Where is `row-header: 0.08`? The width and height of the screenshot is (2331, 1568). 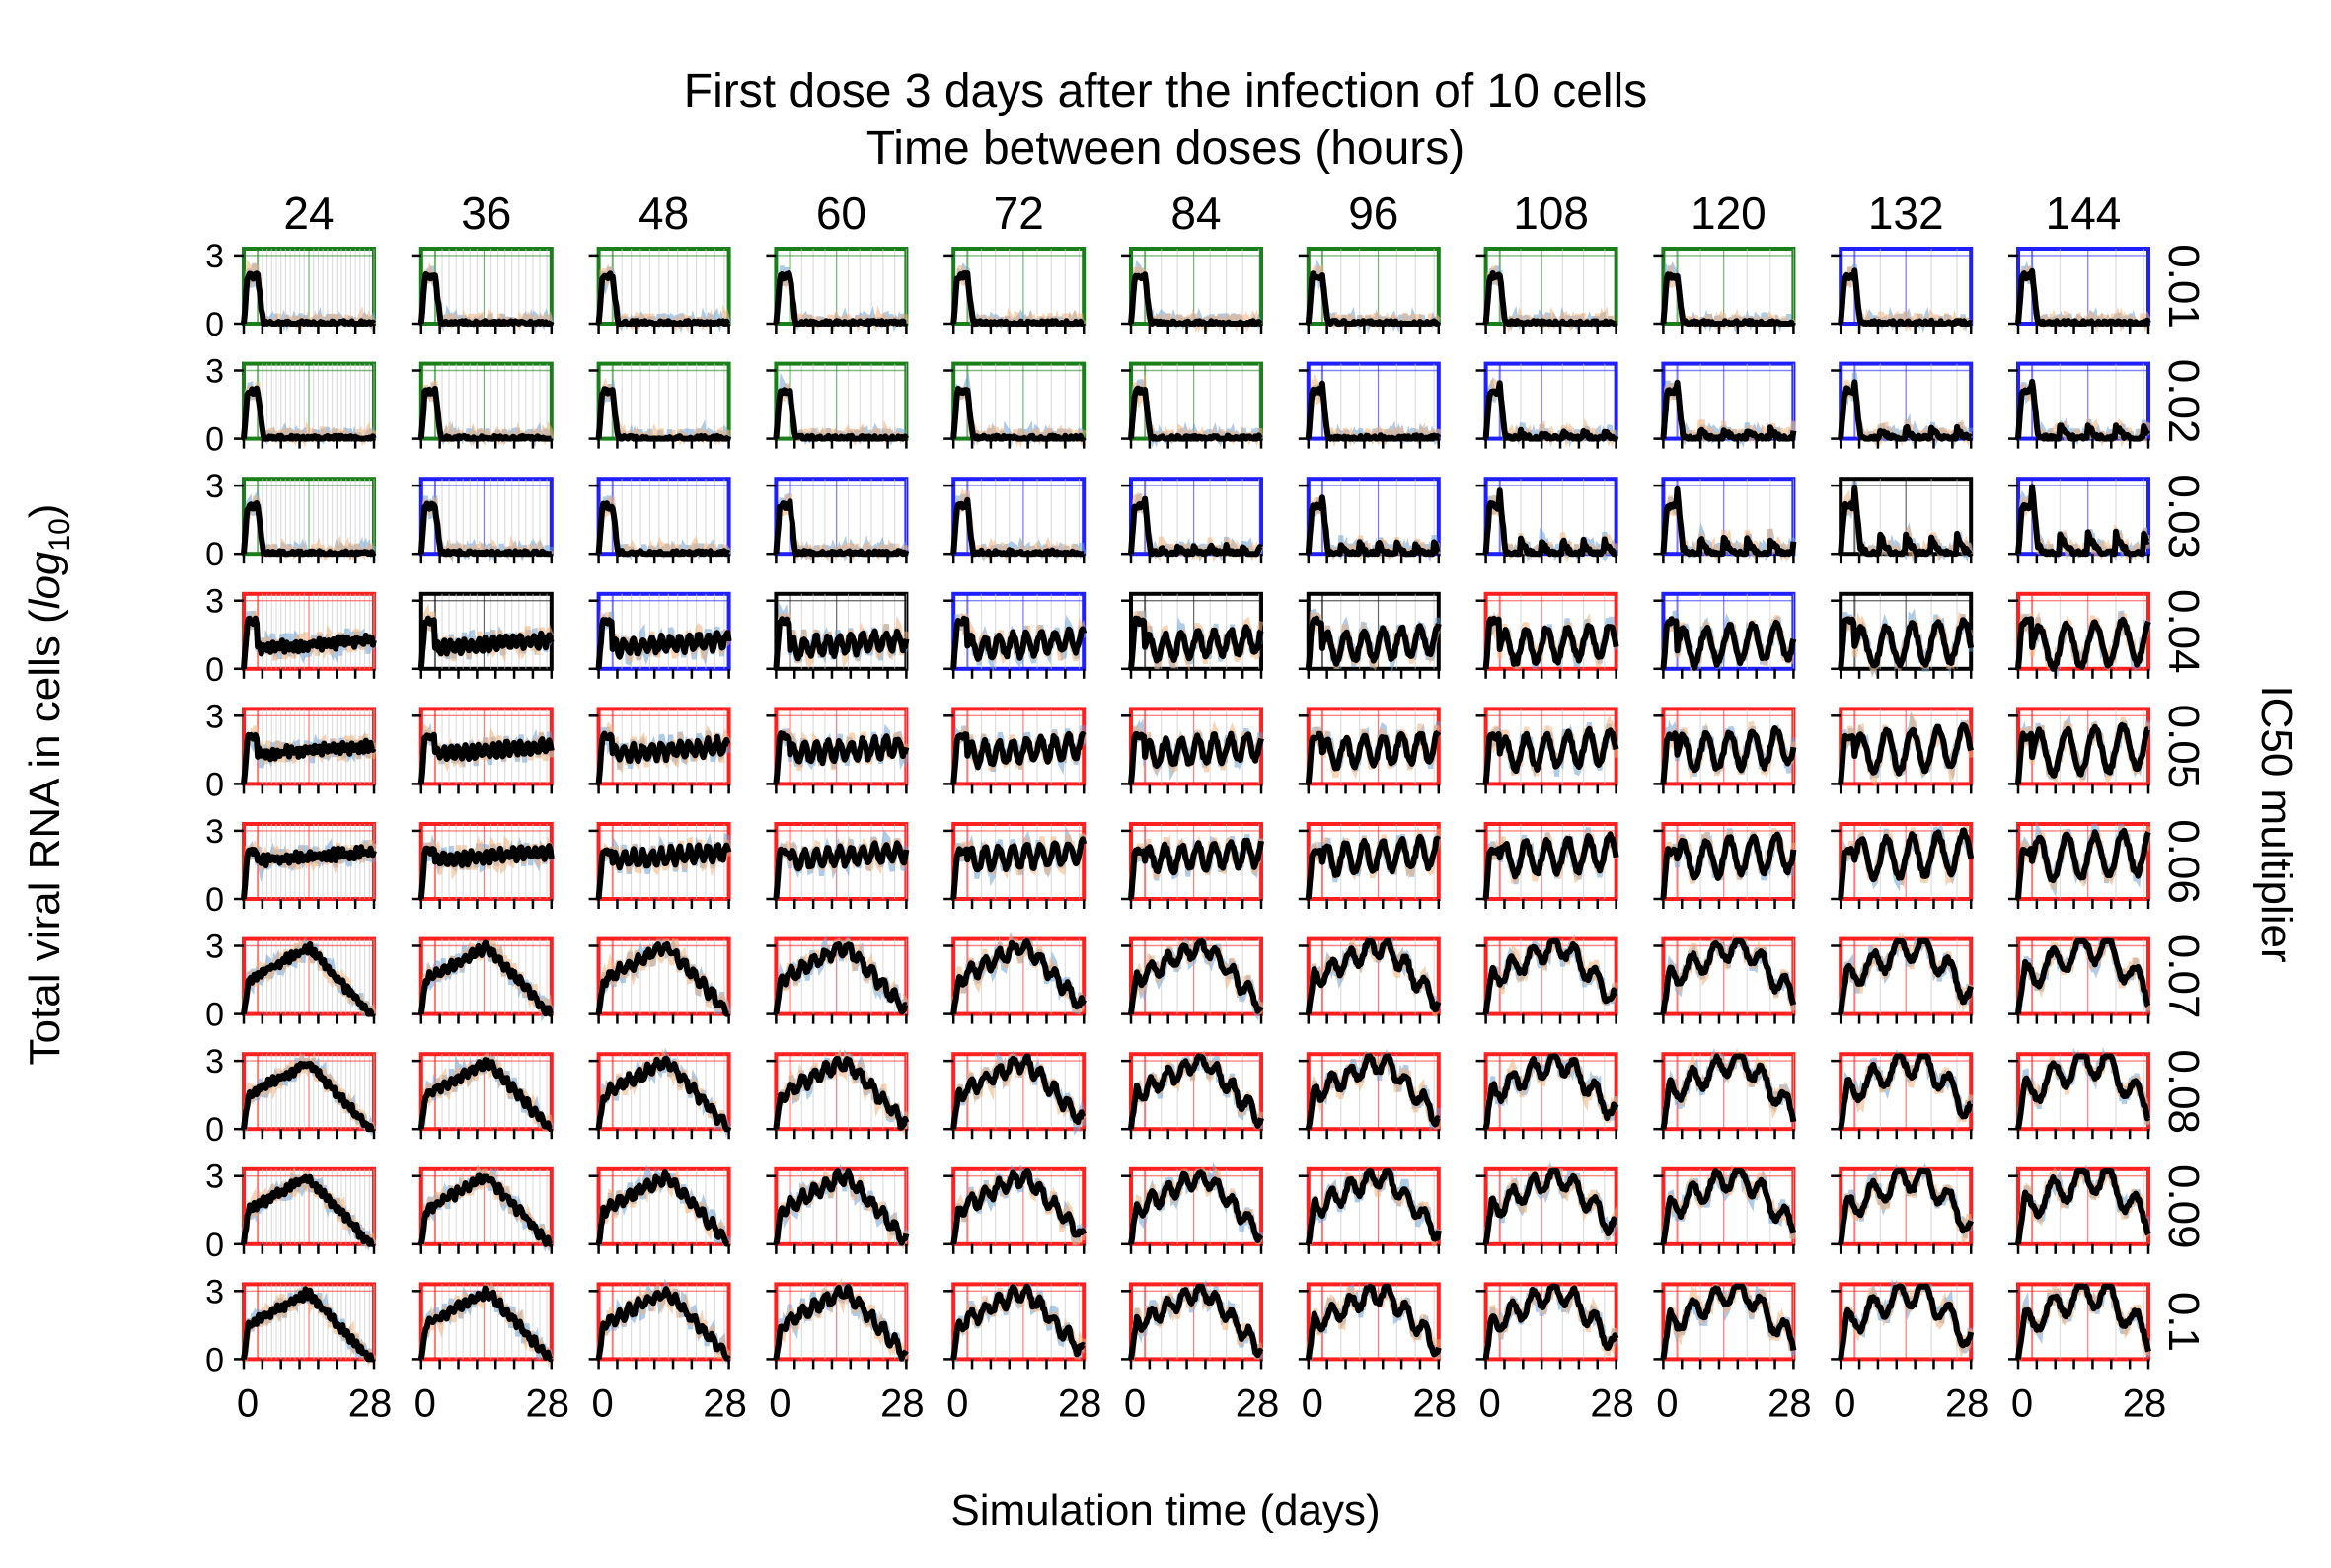
row-header: 0.08 is located at coordinates (2184, 1091).